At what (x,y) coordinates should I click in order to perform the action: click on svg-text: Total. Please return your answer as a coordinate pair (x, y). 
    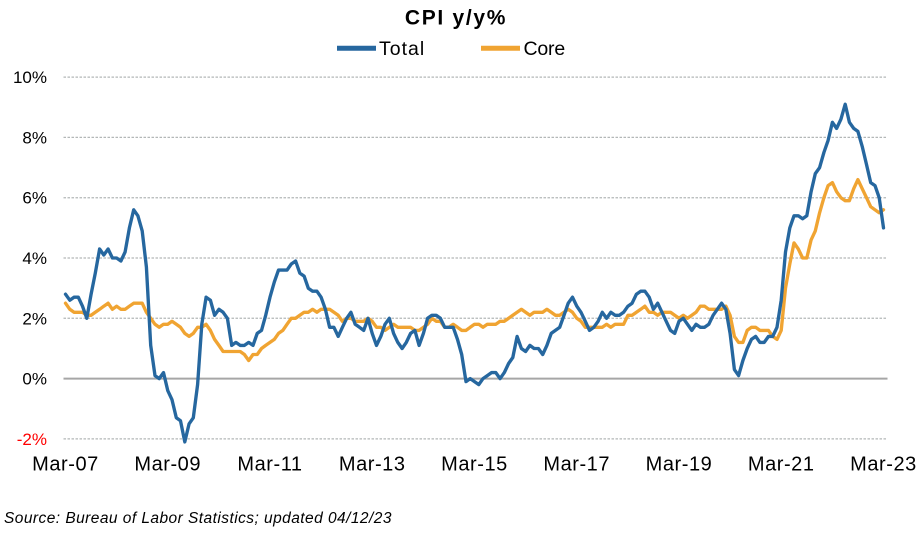
    Looking at the image, I should click on (402, 49).